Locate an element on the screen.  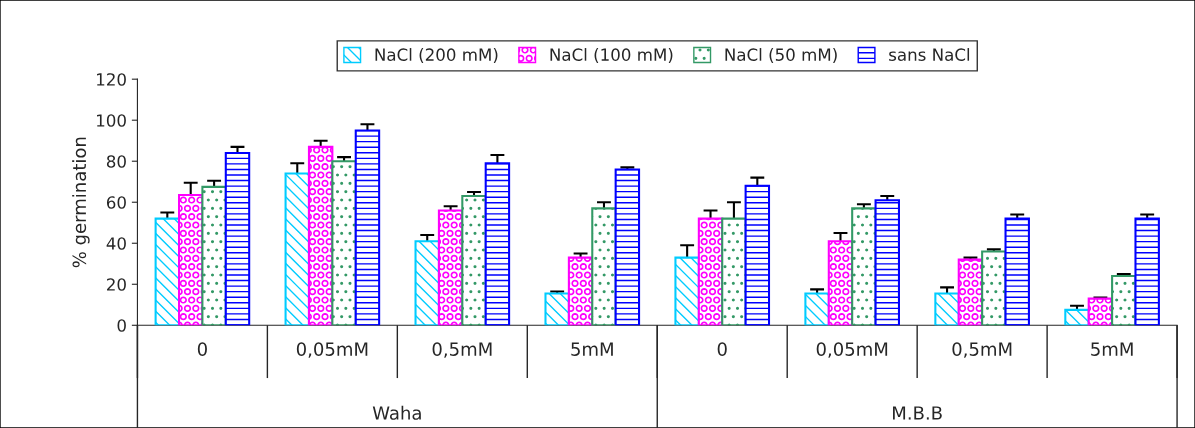
y-tick-label: 40 is located at coordinates (116, 243).